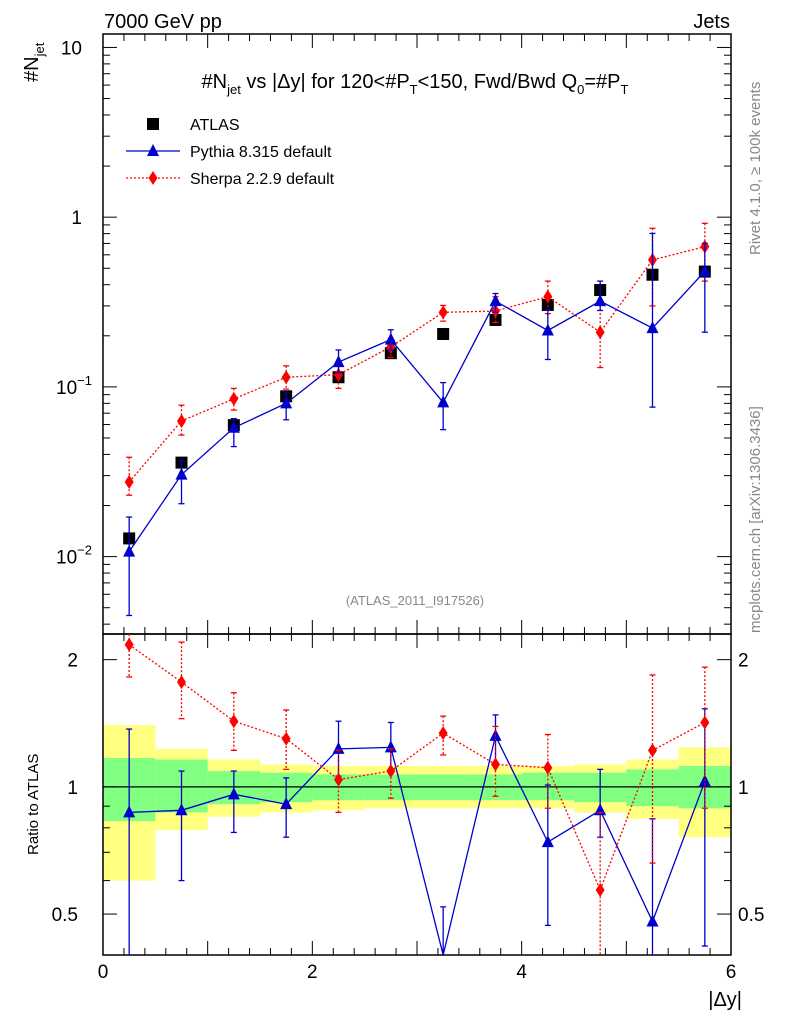  What do you see at coordinates (103, 972) in the screenshot?
I see `xtick-label: 0` at bounding box center [103, 972].